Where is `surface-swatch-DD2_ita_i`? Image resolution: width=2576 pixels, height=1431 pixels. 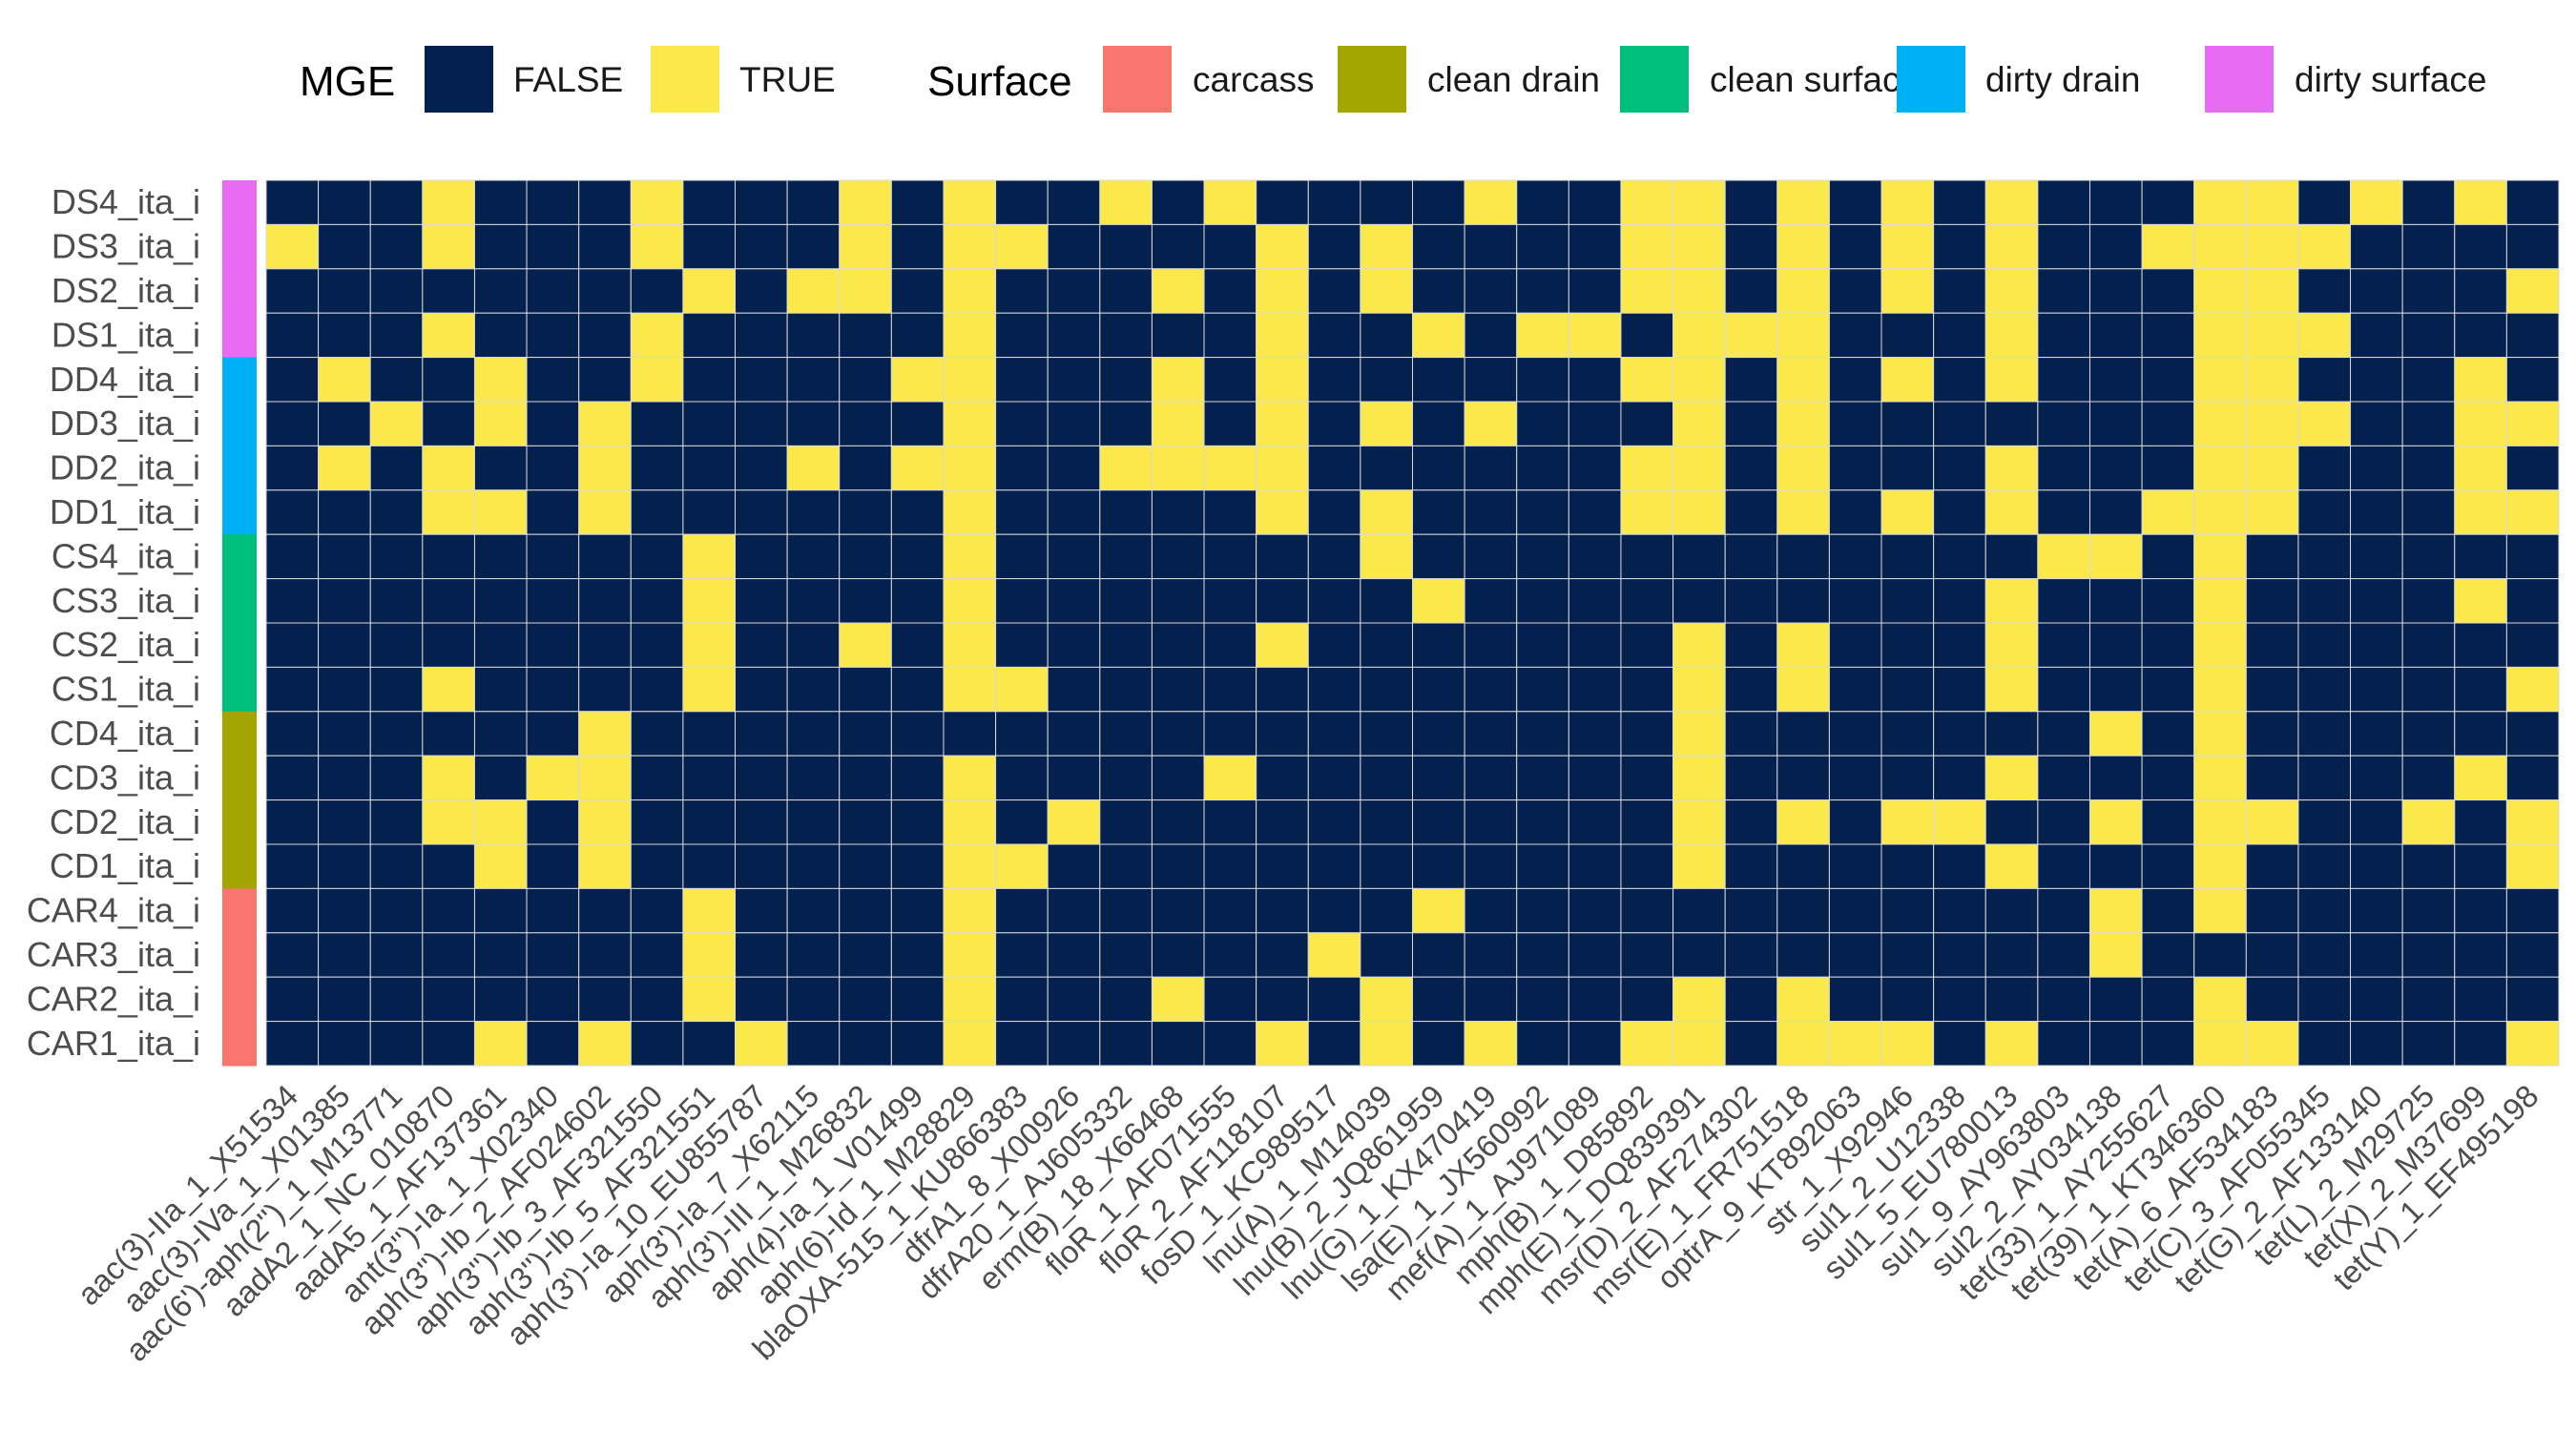
surface-swatch-DD2_ita_i is located at coordinates (239, 468).